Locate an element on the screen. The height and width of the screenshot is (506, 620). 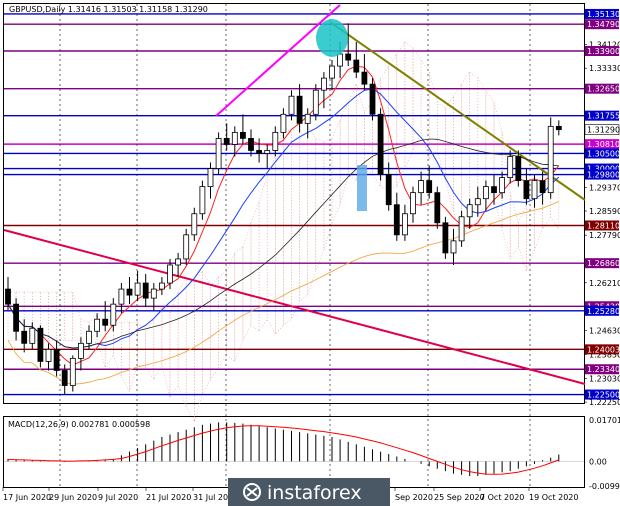
level-tag-label: 1.31755 is located at coordinates (603, 116).